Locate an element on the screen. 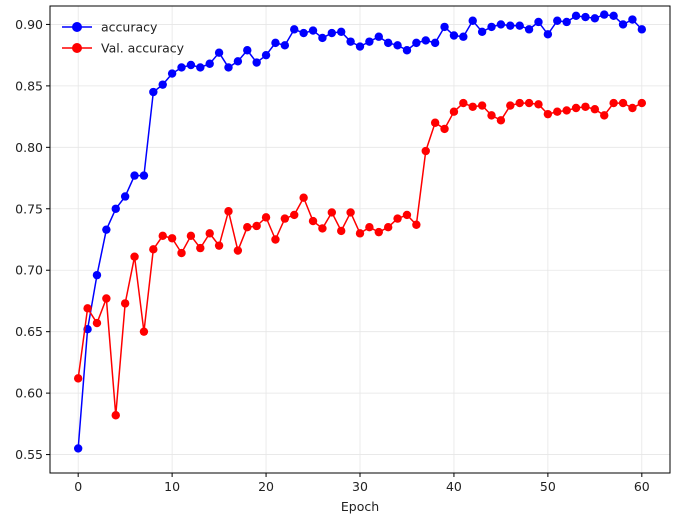 Image resolution: width=680 pixels, height=525 pixels. y-tick-label: 0.85 is located at coordinates (29, 85).